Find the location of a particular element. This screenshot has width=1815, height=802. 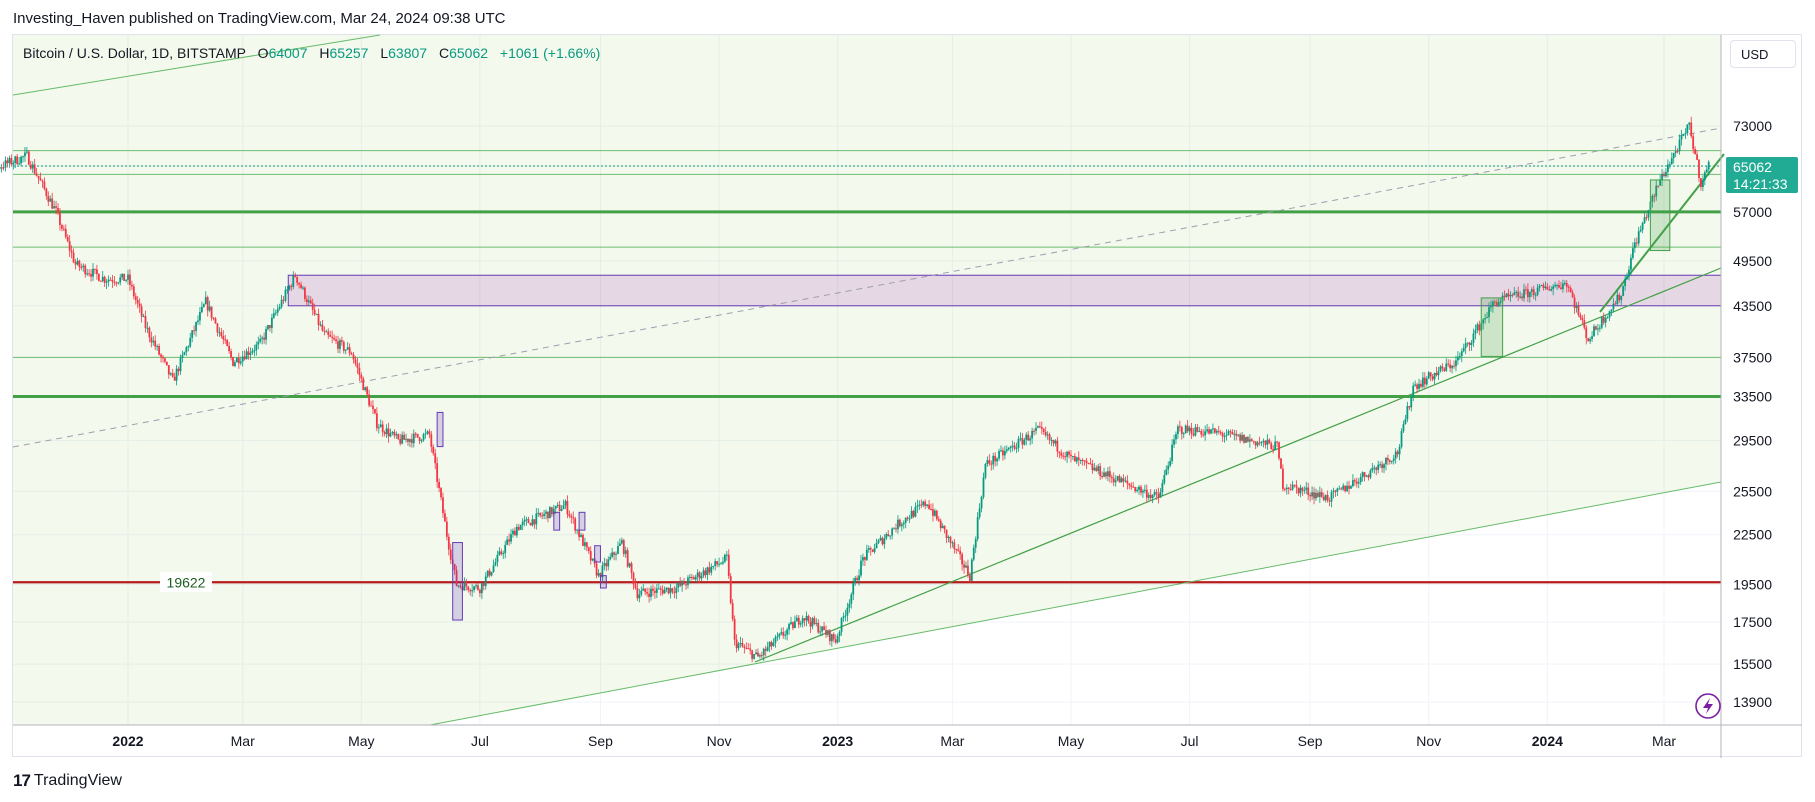

bolt-icon is located at coordinates (1708, 706).